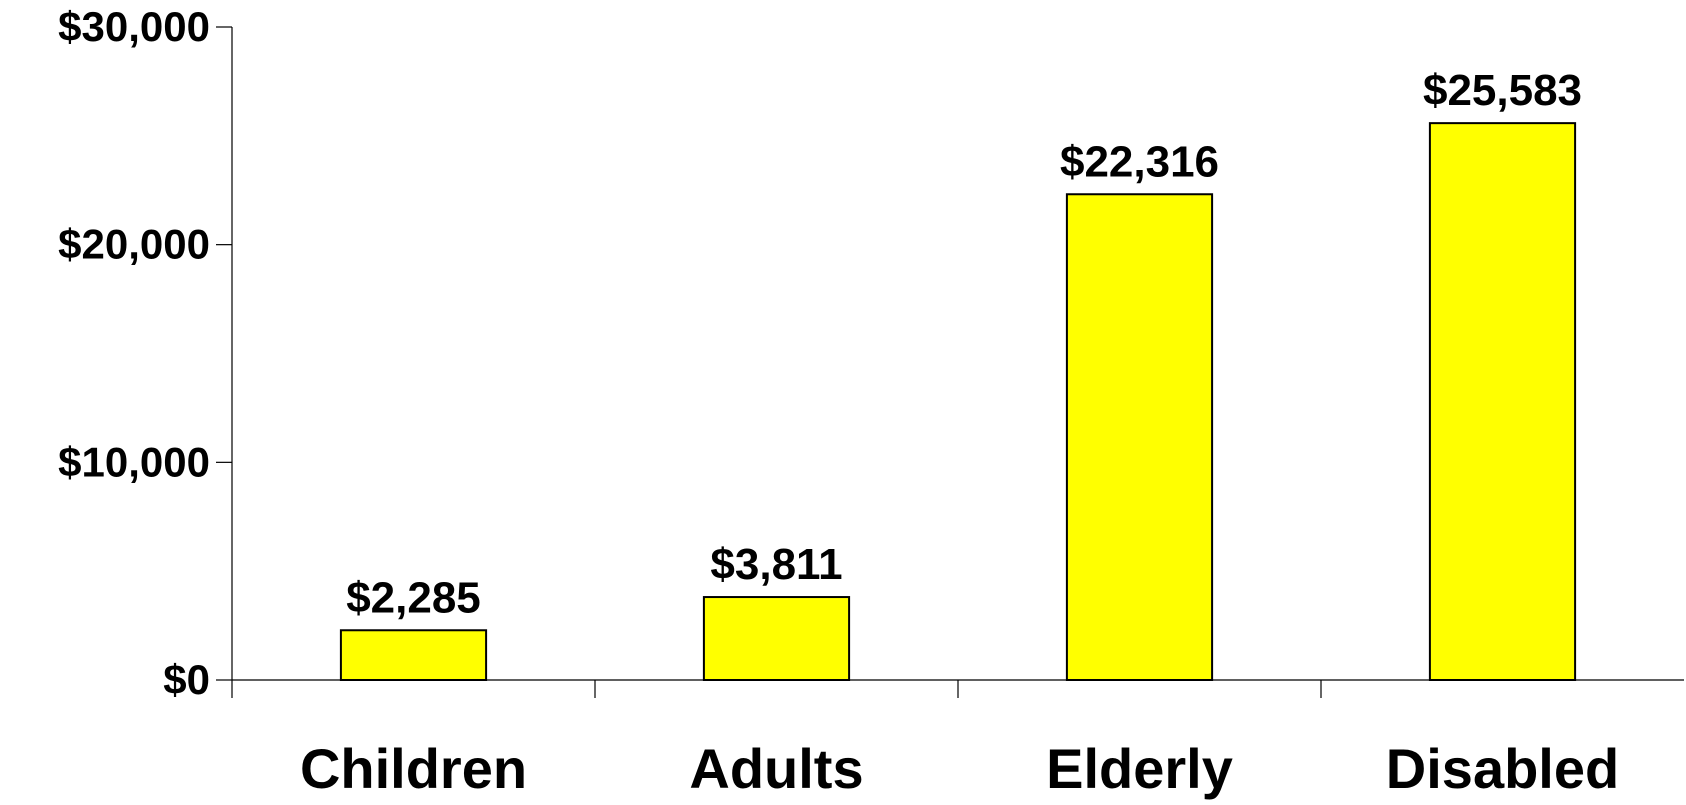  What do you see at coordinates (1502, 768) in the screenshot?
I see `category-label-disabled: Disabled` at bounding box center [1502, 768].